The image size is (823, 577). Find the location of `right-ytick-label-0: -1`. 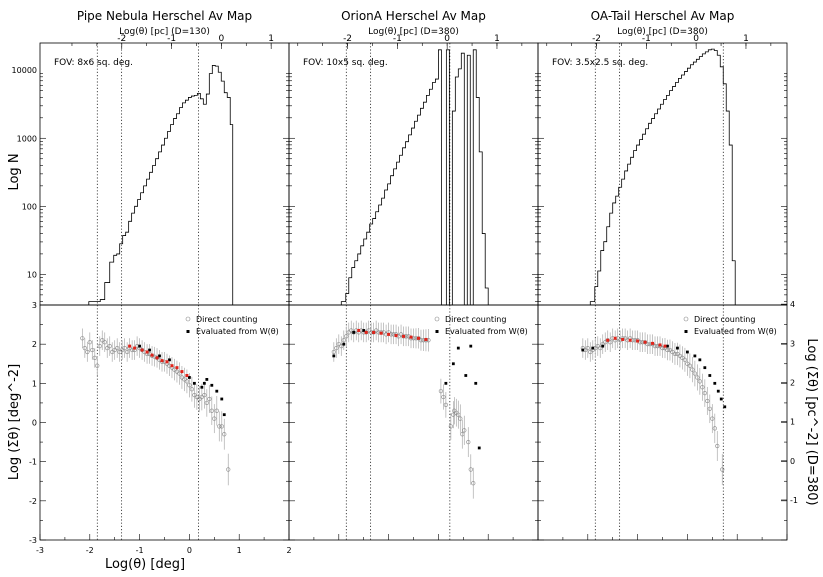

right-ytick-label-0: -1 is located at coordinates (794, 500).